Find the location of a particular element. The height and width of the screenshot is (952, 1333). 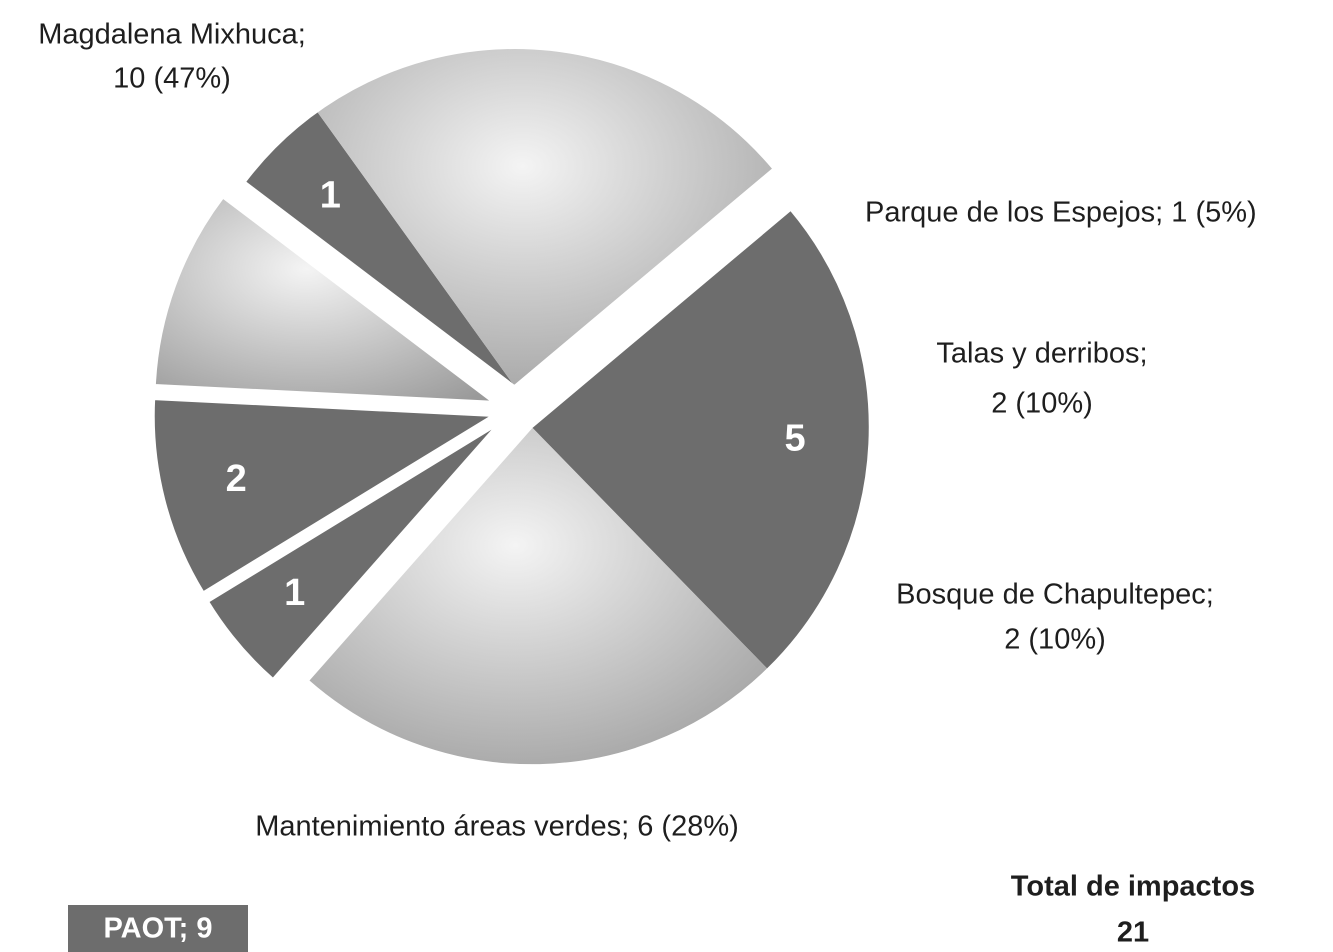

legend-swatch is located at coordinates (158, 928).